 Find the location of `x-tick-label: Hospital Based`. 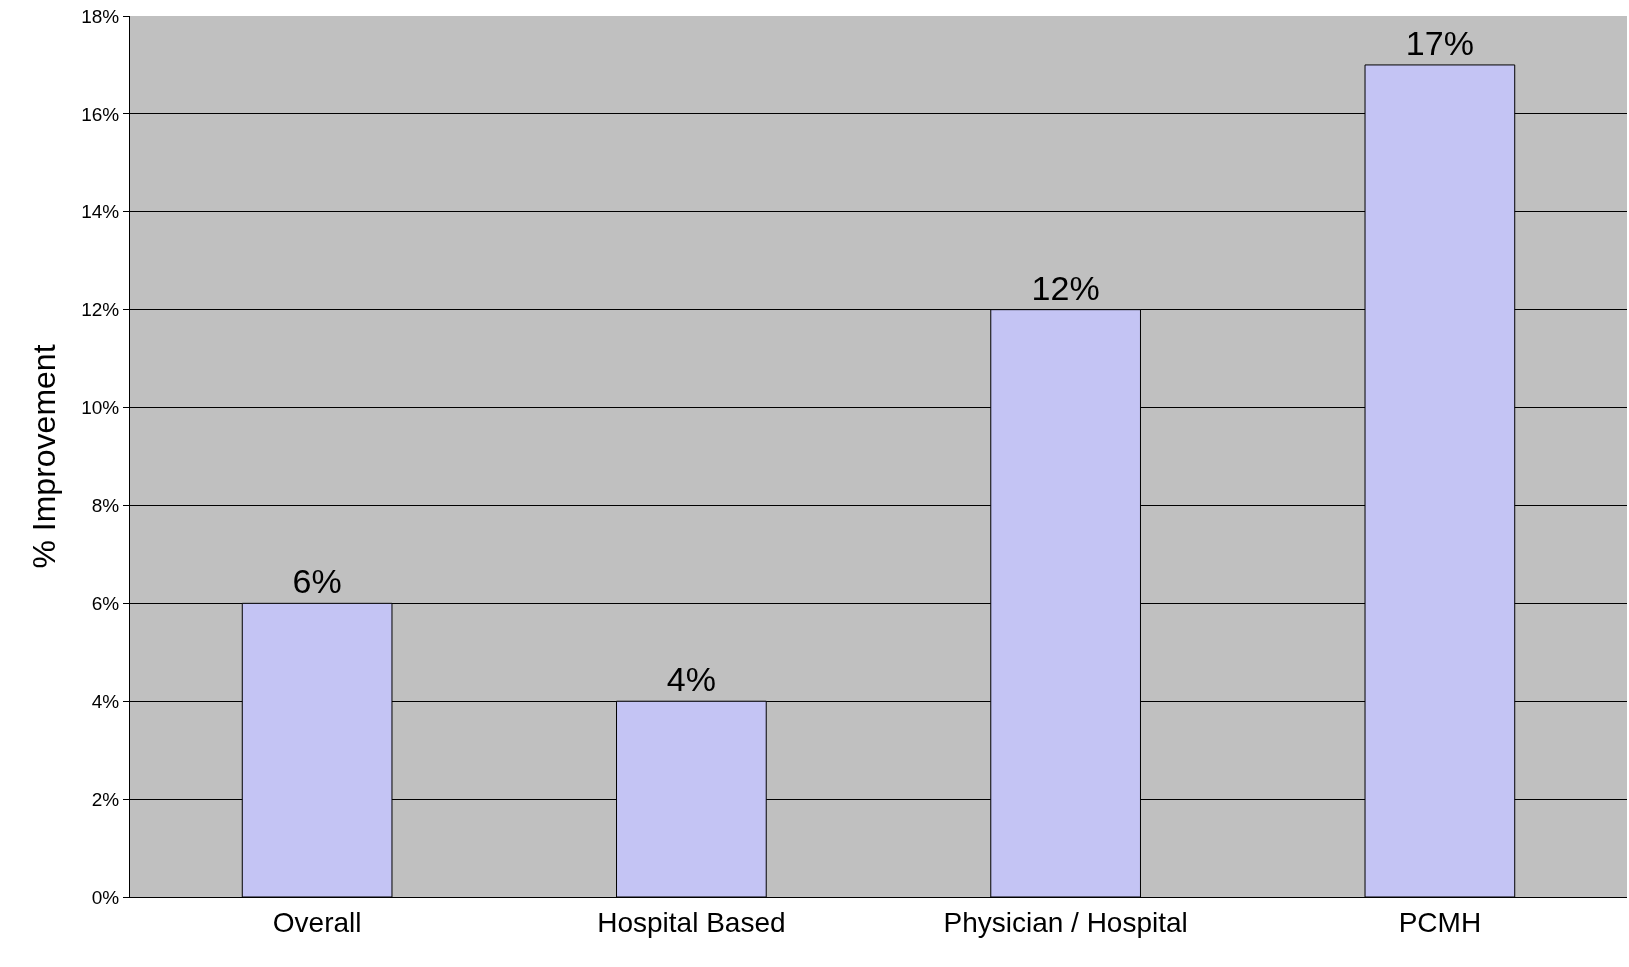

x-tick-label: Hospital Based is located at coordinates (691, 922).